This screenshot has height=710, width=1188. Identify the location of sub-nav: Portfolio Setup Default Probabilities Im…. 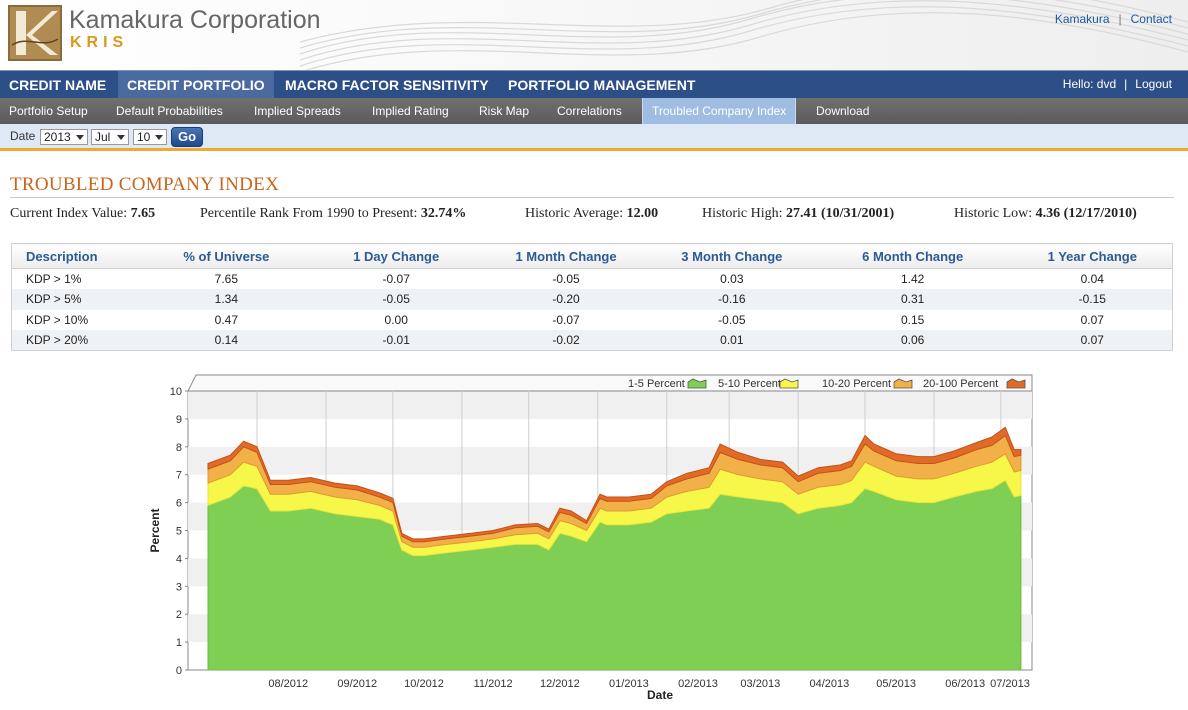
(594, 111).